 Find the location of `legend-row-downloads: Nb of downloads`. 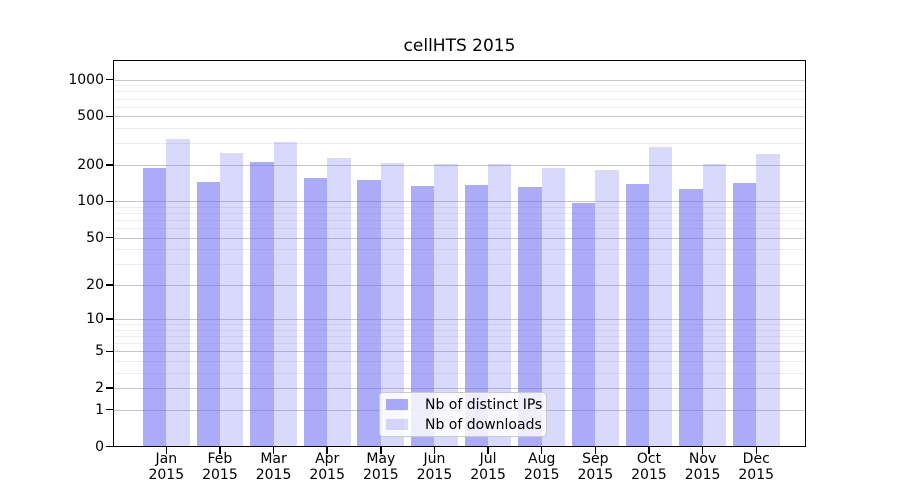

legend-row-downloads: Nb of downloads is located at coordinates (466, 425).